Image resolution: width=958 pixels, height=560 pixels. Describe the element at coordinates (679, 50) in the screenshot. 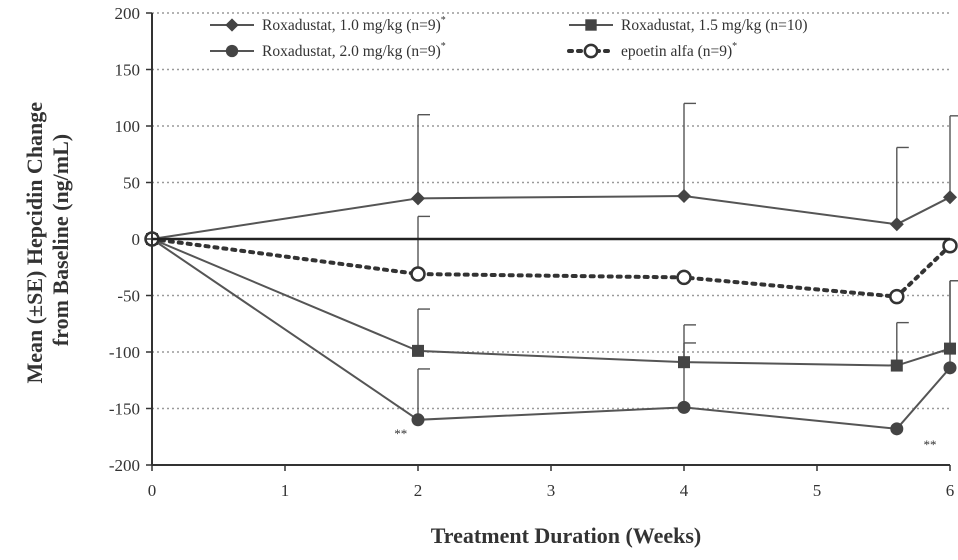

I see `legend-entry-label: epoetin alfa (n=9)*` at that location.